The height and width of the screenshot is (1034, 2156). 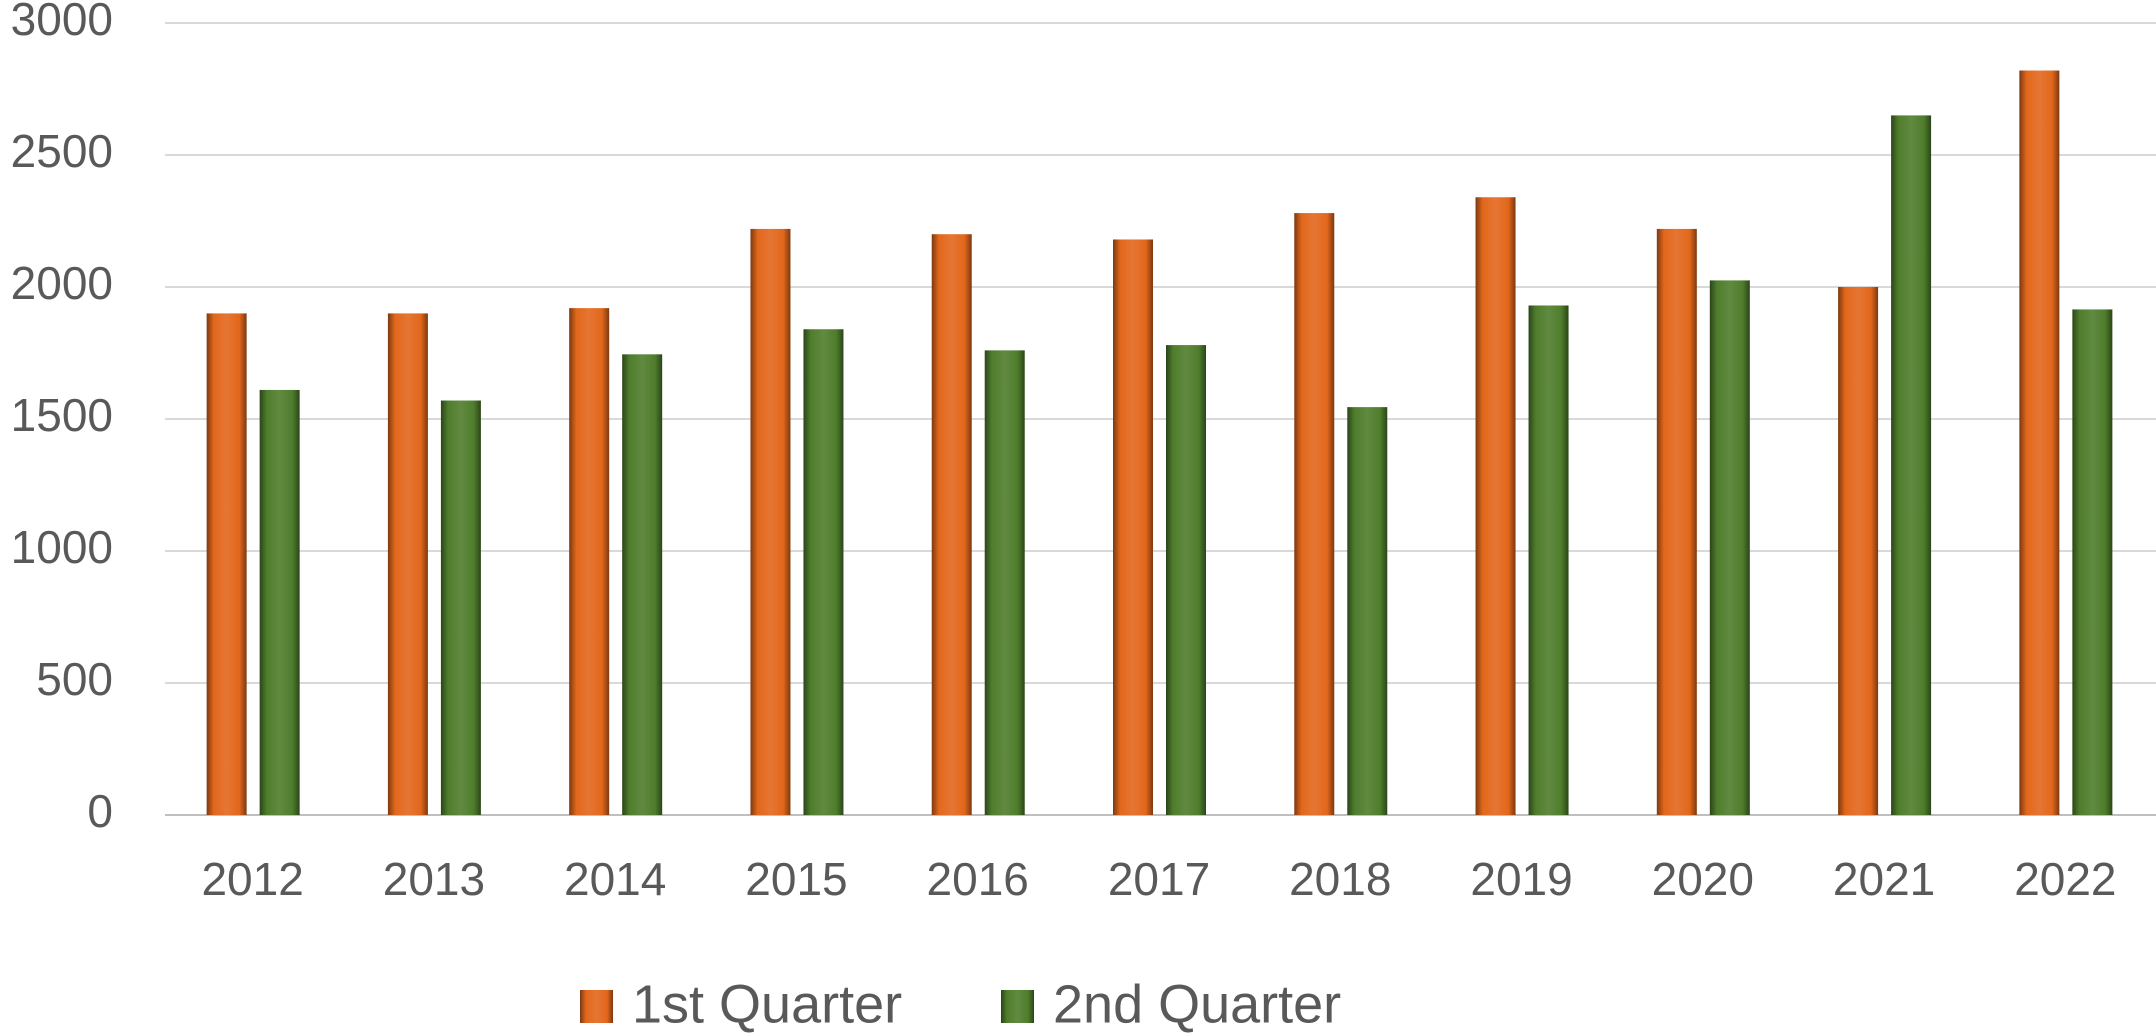 What do you see at coordinates (62, 283) in the screenshot?
I see `y-tick-label: 2000` at bounding box center [62, 283].